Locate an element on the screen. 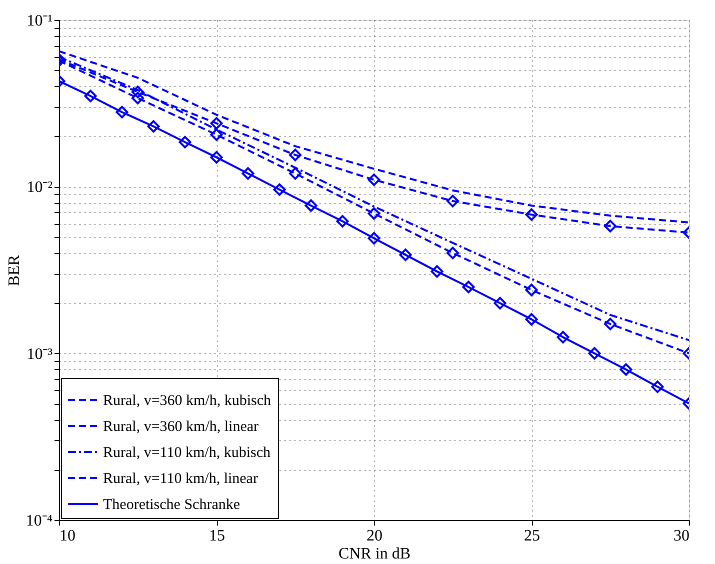 The width and height of the screenshot is (715, 564). legend-label: Rural, v=360 km/h, linear is located at coordinates (181, 427).